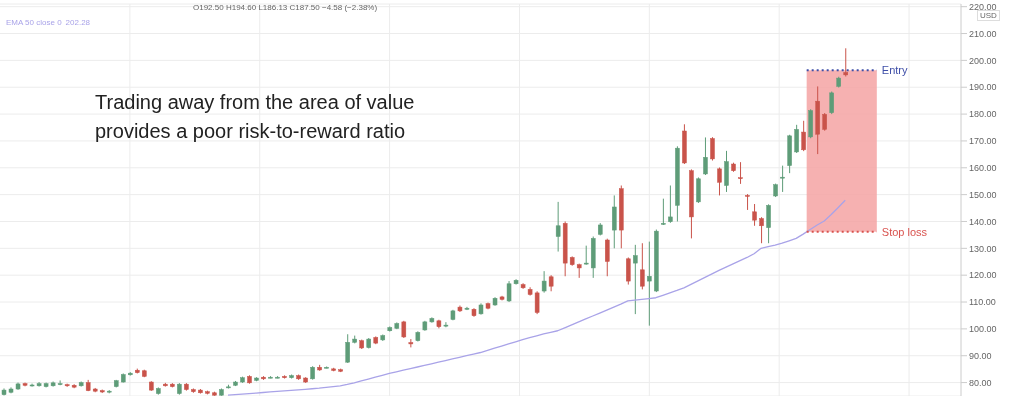 This screenshot has height=396, width=1023. I want to click on ref-line-label: Entry, so click(894, 70).